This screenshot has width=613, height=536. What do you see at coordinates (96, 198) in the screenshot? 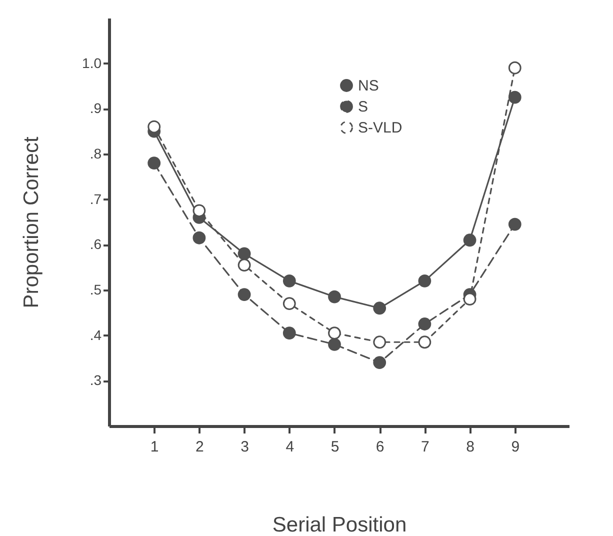
I see `y-tick-label: .7` at bounding box center [96, 198].